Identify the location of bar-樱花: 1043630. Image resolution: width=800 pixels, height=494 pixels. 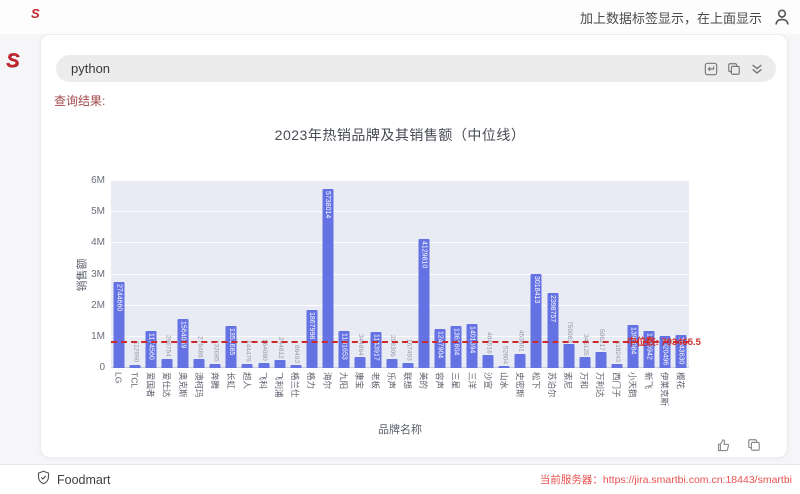
(681, 351).